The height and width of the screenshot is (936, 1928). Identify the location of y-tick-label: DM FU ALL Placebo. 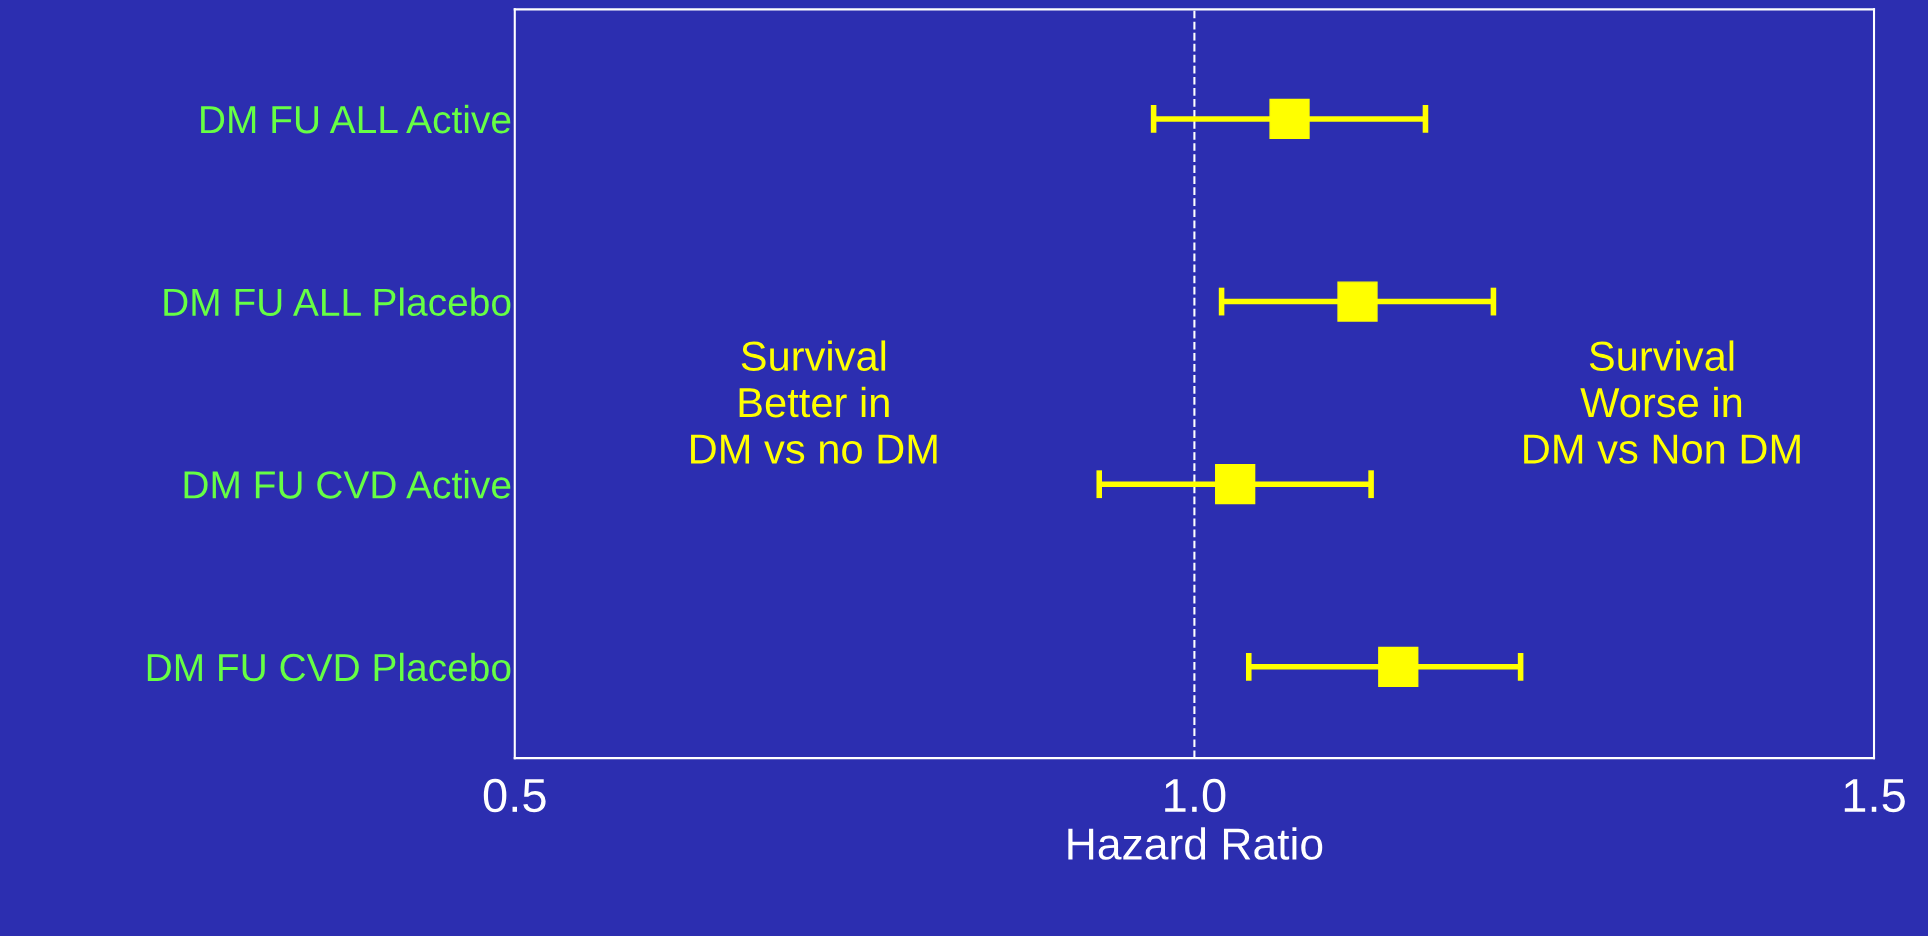
(337, 302).